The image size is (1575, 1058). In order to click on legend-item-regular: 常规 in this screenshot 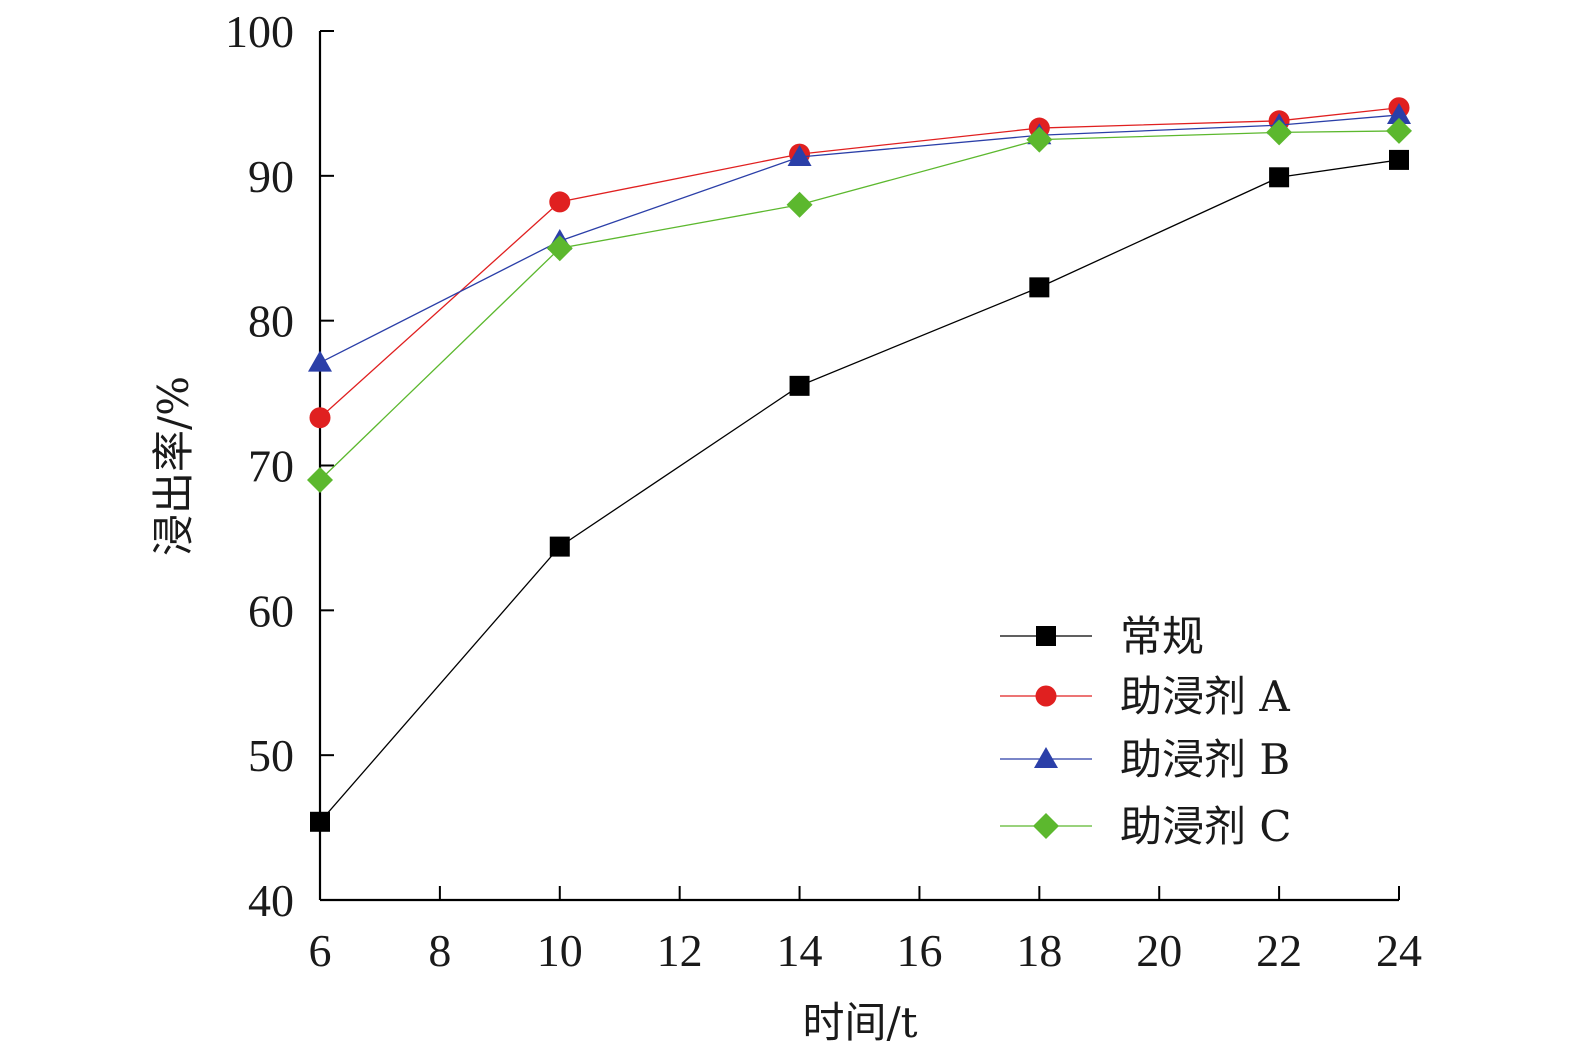, I will do `click(1102, 636)`.